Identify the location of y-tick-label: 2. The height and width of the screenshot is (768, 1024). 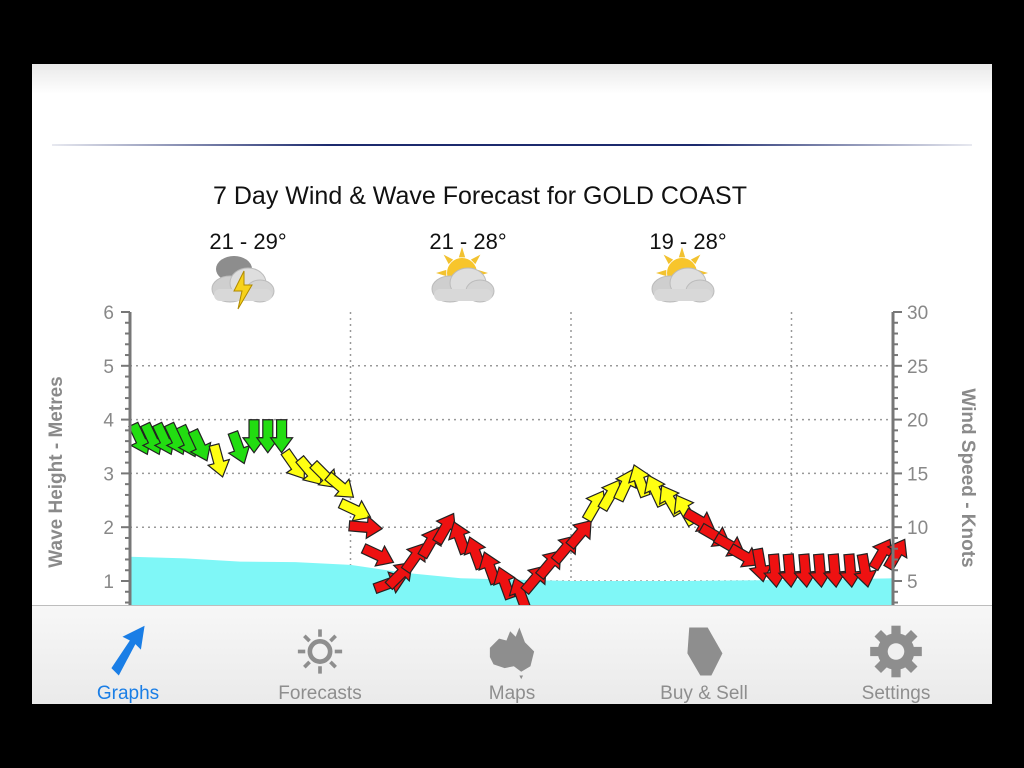
(108, 528).